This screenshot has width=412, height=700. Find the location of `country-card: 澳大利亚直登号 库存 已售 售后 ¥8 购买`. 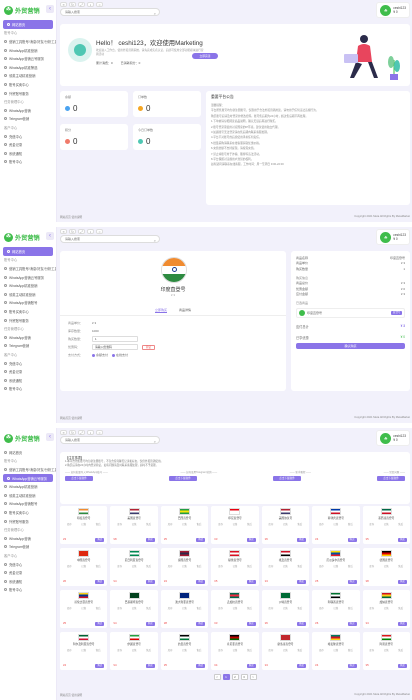

country-card: 澳大利亚直登号 库存 已售 售后 ¥8 购买 is located at coordinates (184, 609).